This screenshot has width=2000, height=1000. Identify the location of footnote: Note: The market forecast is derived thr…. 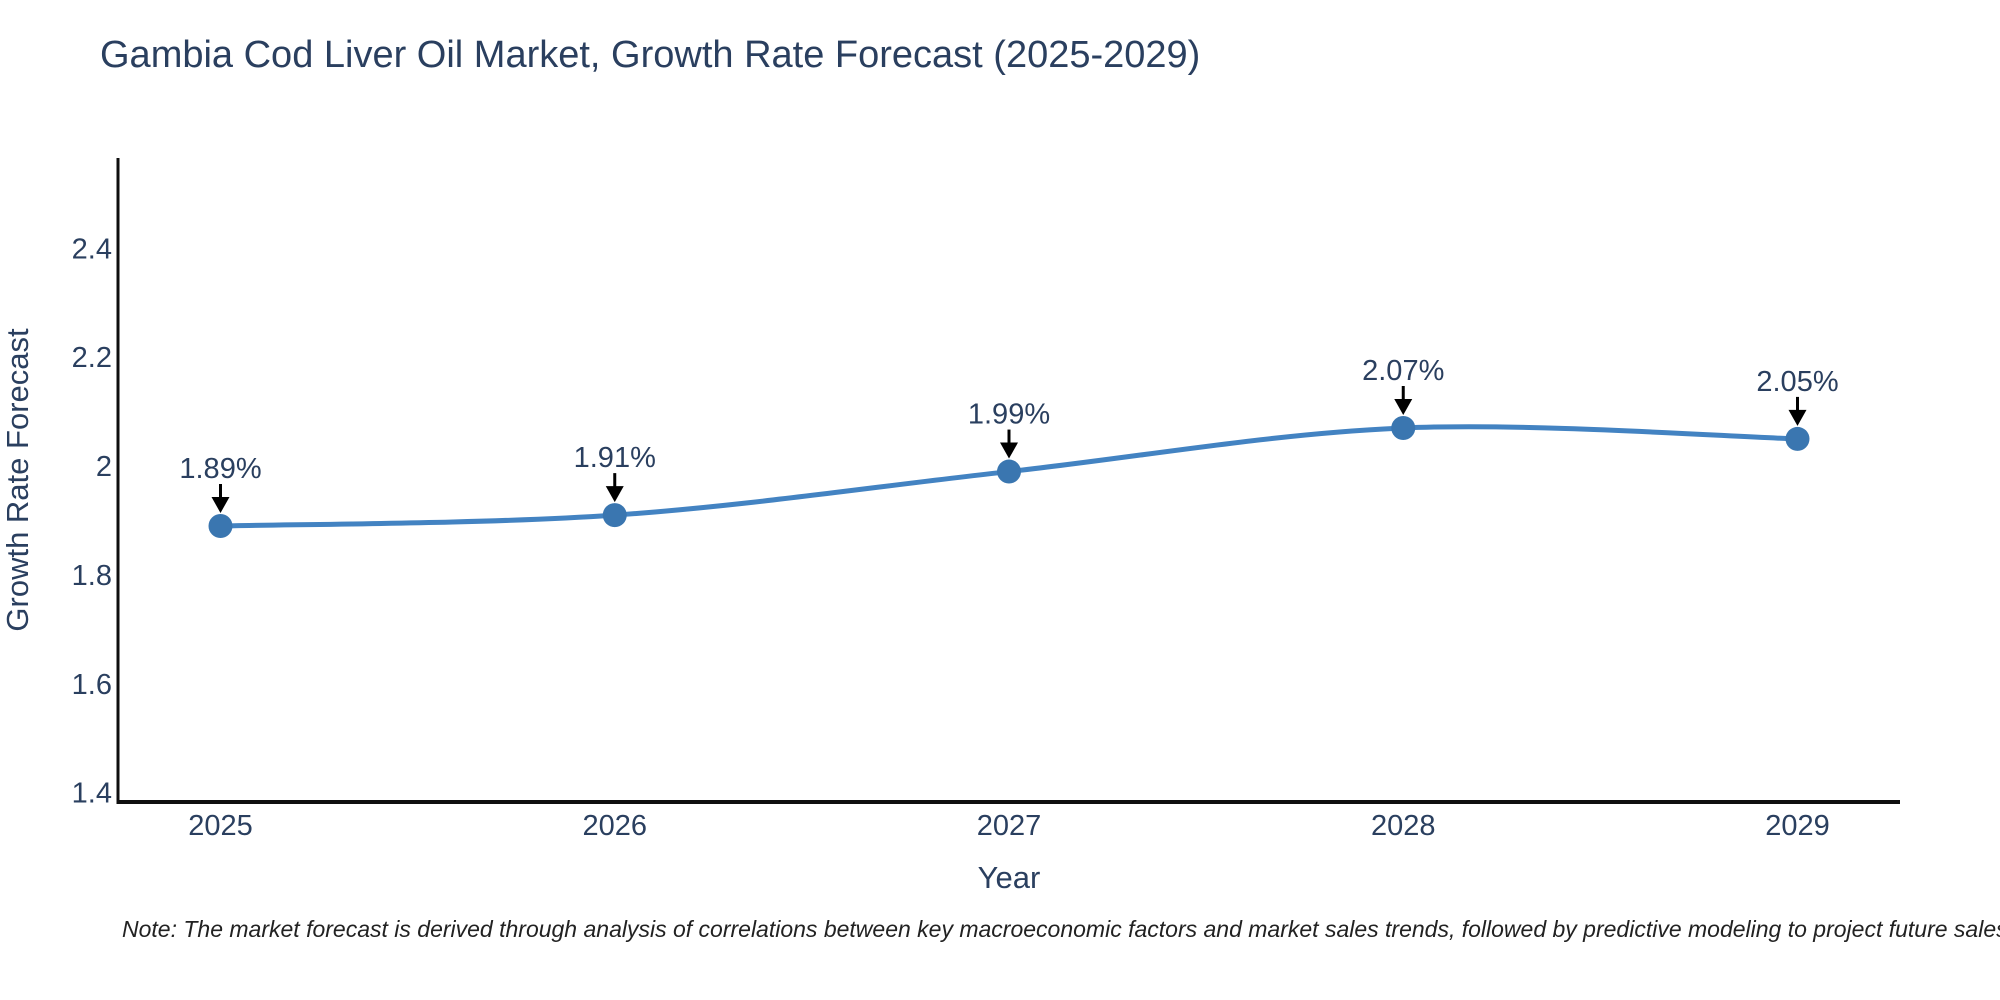
(1061, 929).